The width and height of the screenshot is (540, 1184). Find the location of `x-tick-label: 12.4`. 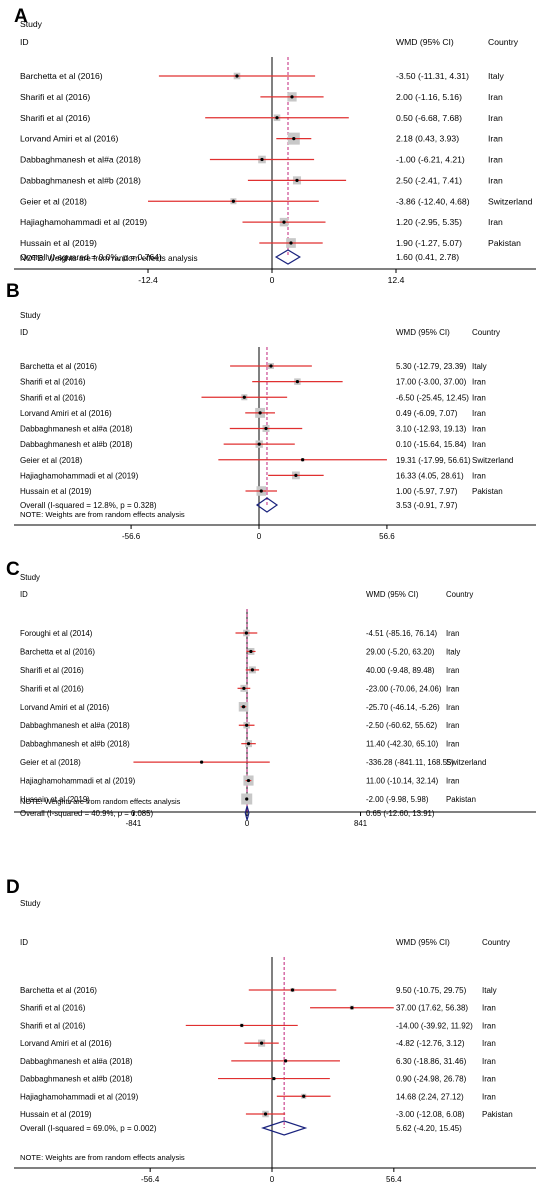

x-tick-label: 12.4 is located at coordinates (396, 280).